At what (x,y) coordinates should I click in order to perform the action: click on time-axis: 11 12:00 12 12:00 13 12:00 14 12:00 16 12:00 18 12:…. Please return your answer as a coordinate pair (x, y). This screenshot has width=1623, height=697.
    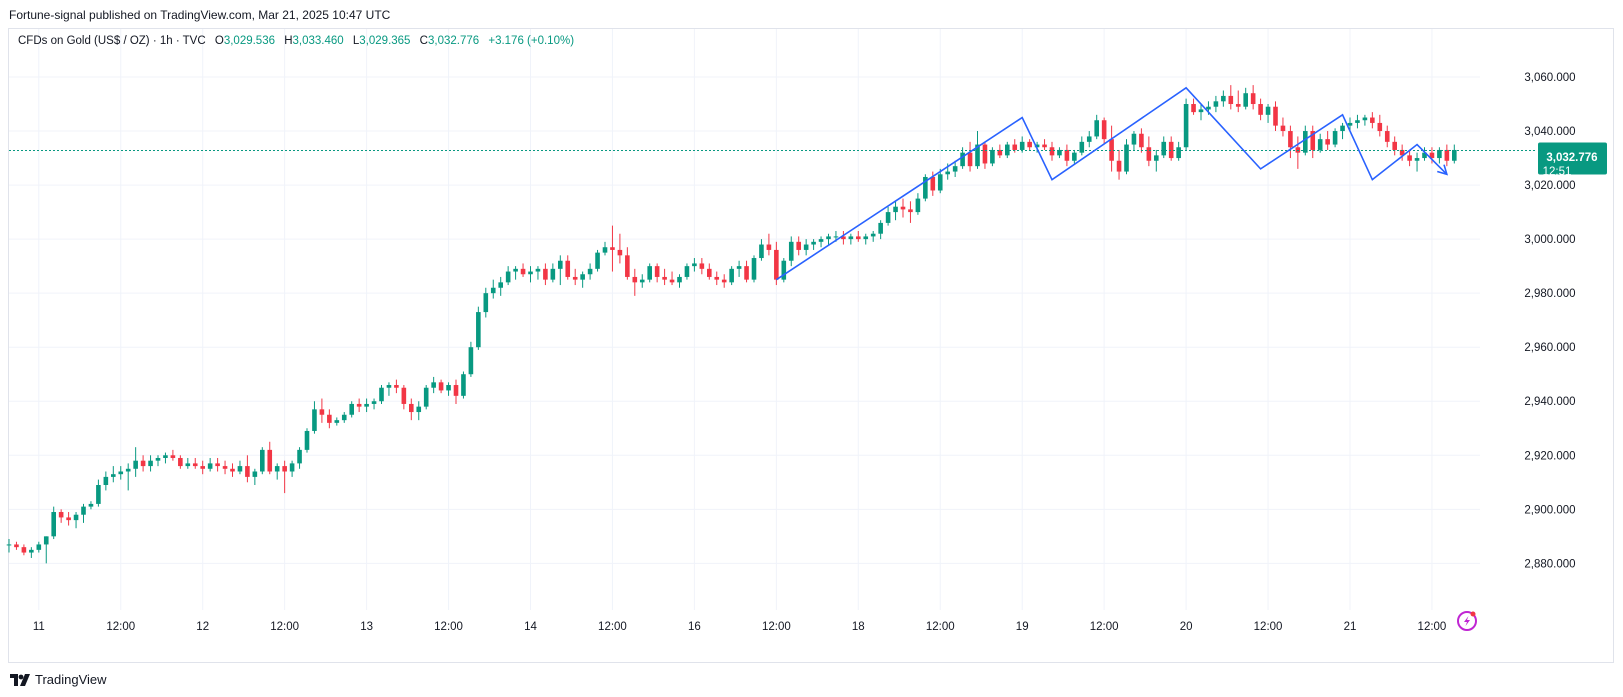
    Looking at the image, I should click on (740, 627).